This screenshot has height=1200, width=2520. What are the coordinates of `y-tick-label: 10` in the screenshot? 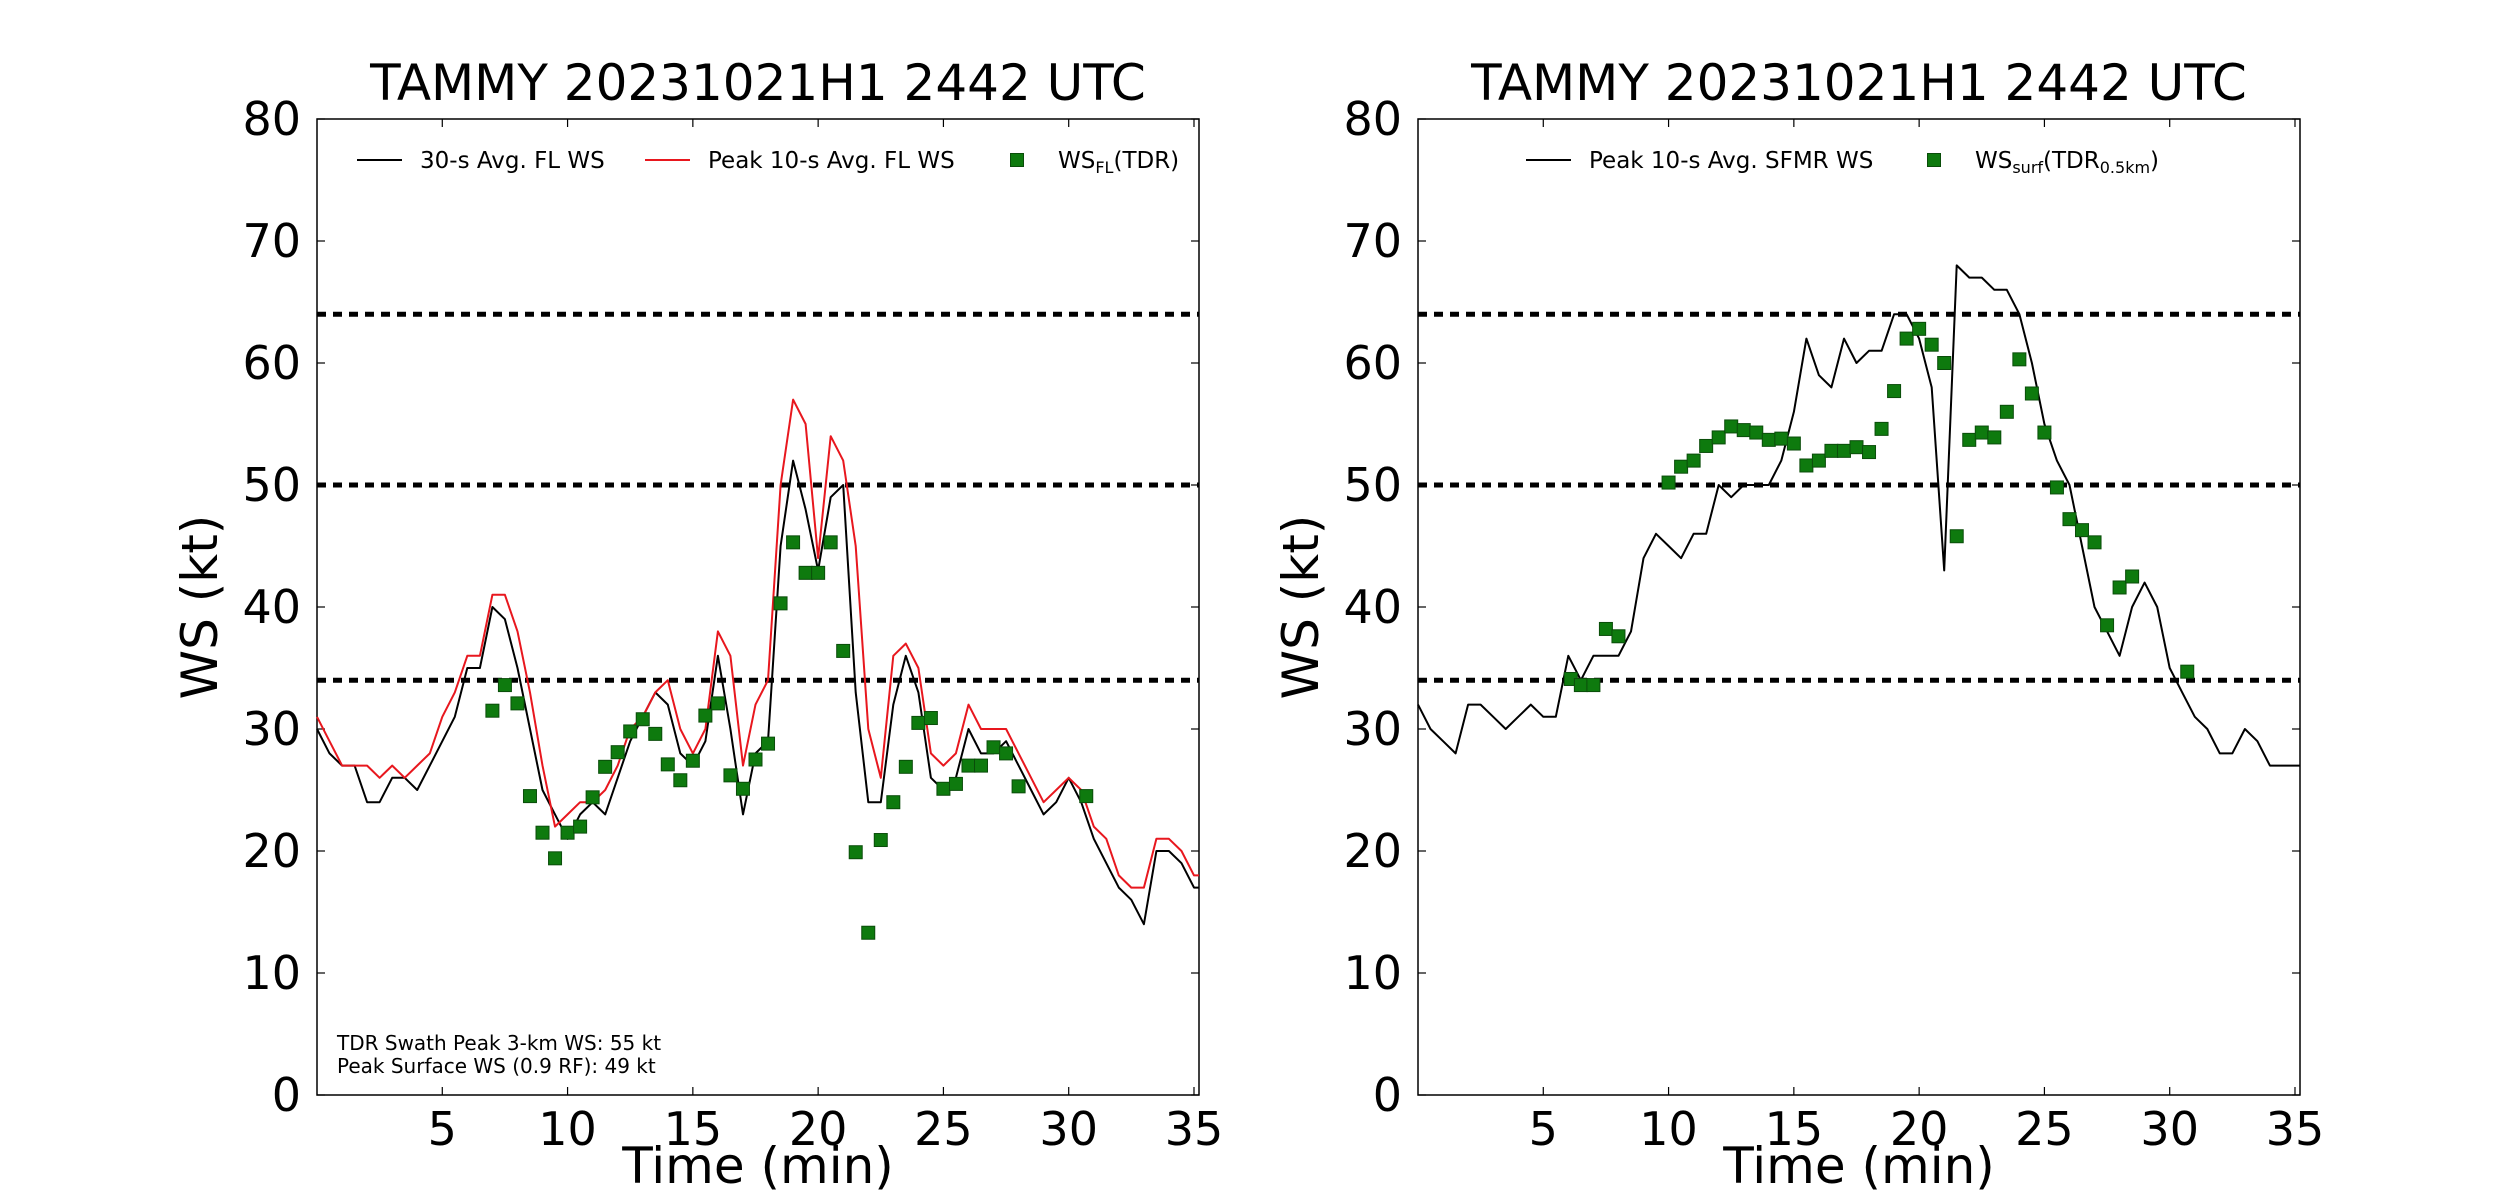 It's located at (1372, 973).